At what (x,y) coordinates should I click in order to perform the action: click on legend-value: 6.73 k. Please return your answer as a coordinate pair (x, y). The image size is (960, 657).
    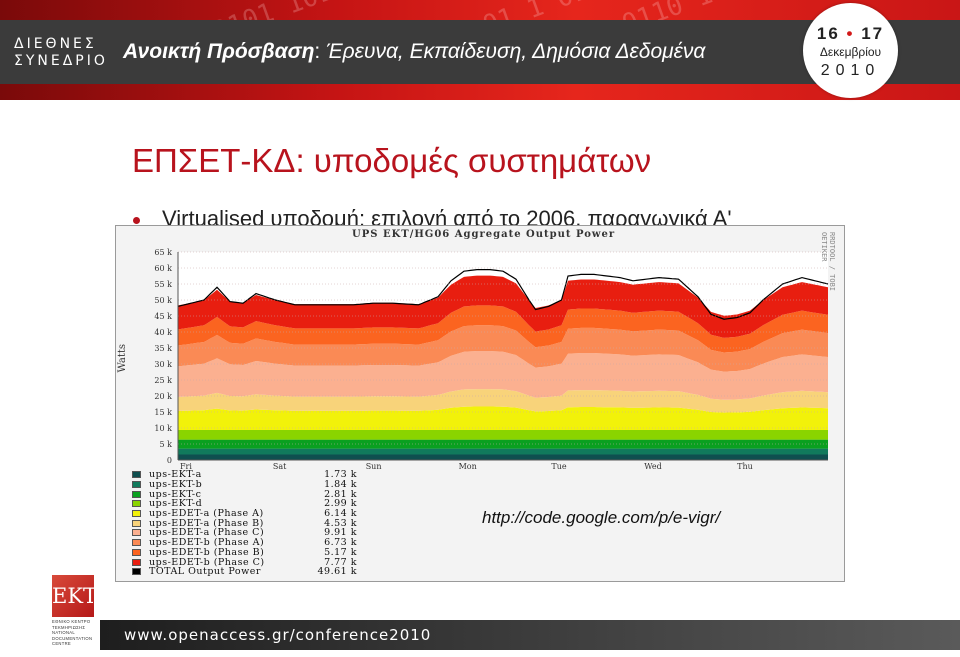
    Looking at the image, I should click on (340, 543).